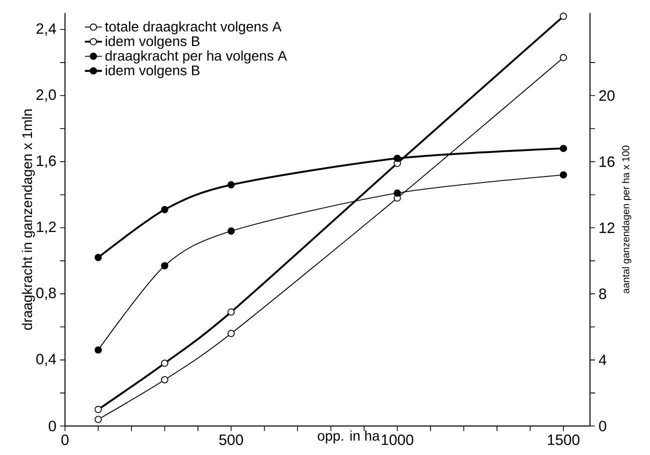  I want to click on x-tick-label: 1500, so click(564, 440).